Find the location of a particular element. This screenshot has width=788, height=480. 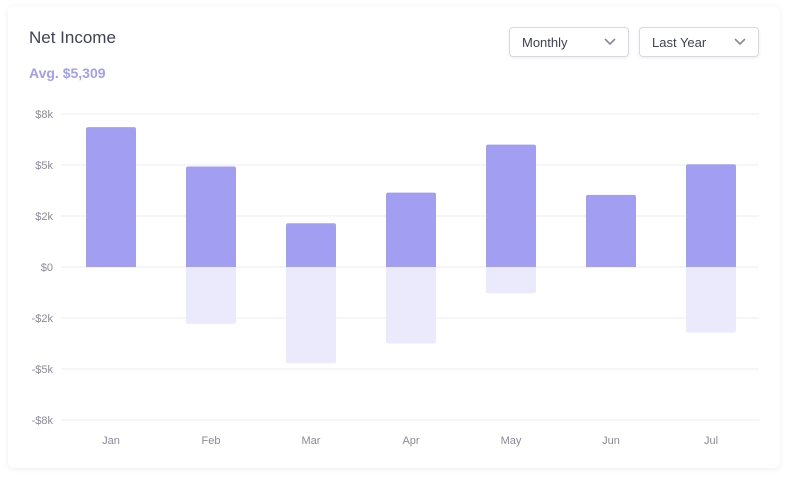

x-tick-label: Apr is located at coordinates (410, 441).